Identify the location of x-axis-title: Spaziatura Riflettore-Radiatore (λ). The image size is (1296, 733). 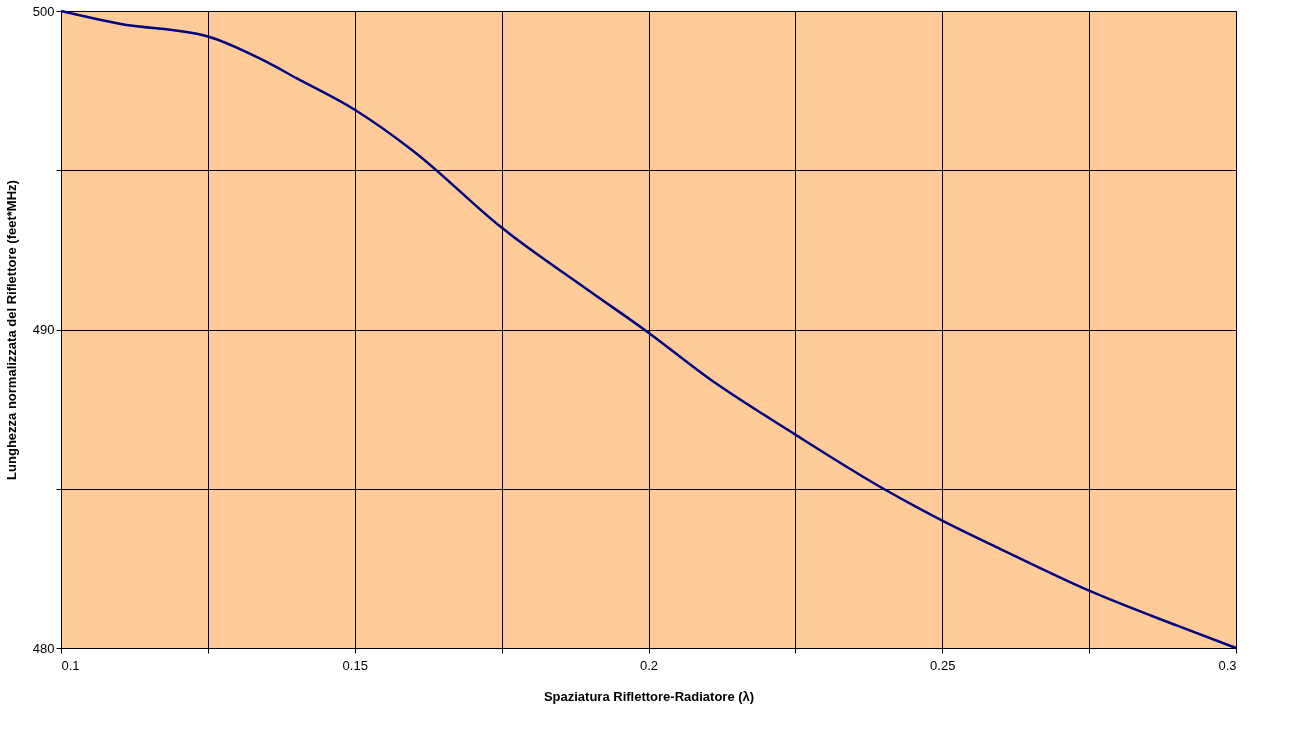
(649, 696).